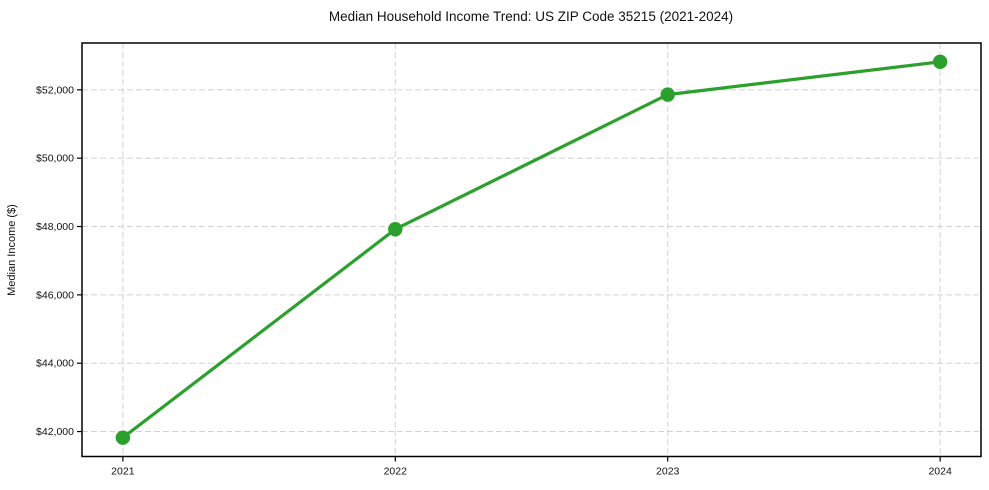 This screenshot has width=989, height=490. I want to click on y-tick-label: $48,000, so click(55, 227).